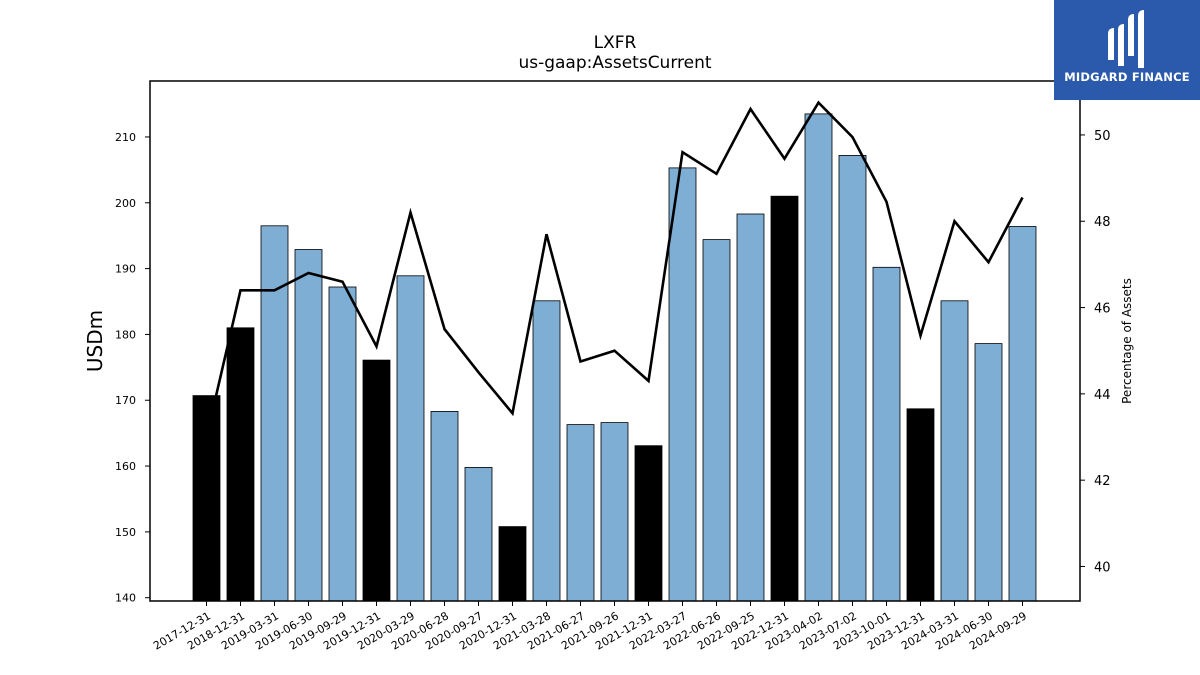  I want to click on left-axis: 140 150 160 170 180 190 200 210, so click(132, 368).